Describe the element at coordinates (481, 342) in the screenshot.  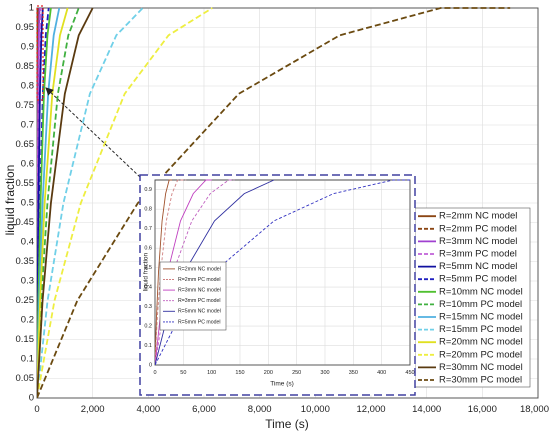
I see `legend-label: R=20mm NC model` at that location.